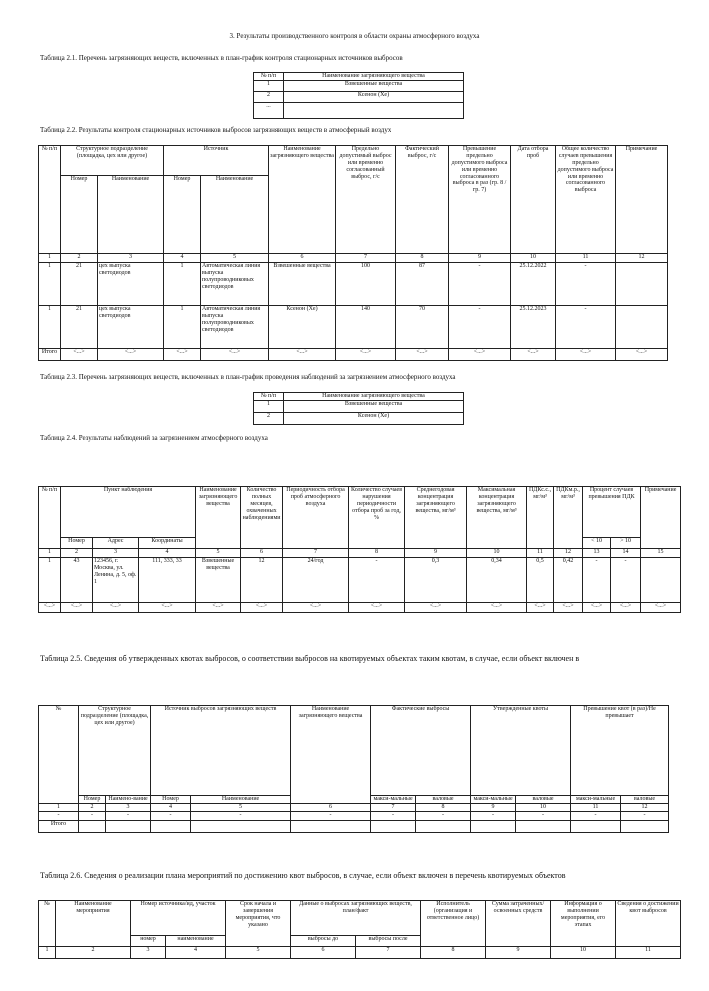 This screenshot has height=991, width=709. I want to click on table-cell: 0,5, so click(540, 580).